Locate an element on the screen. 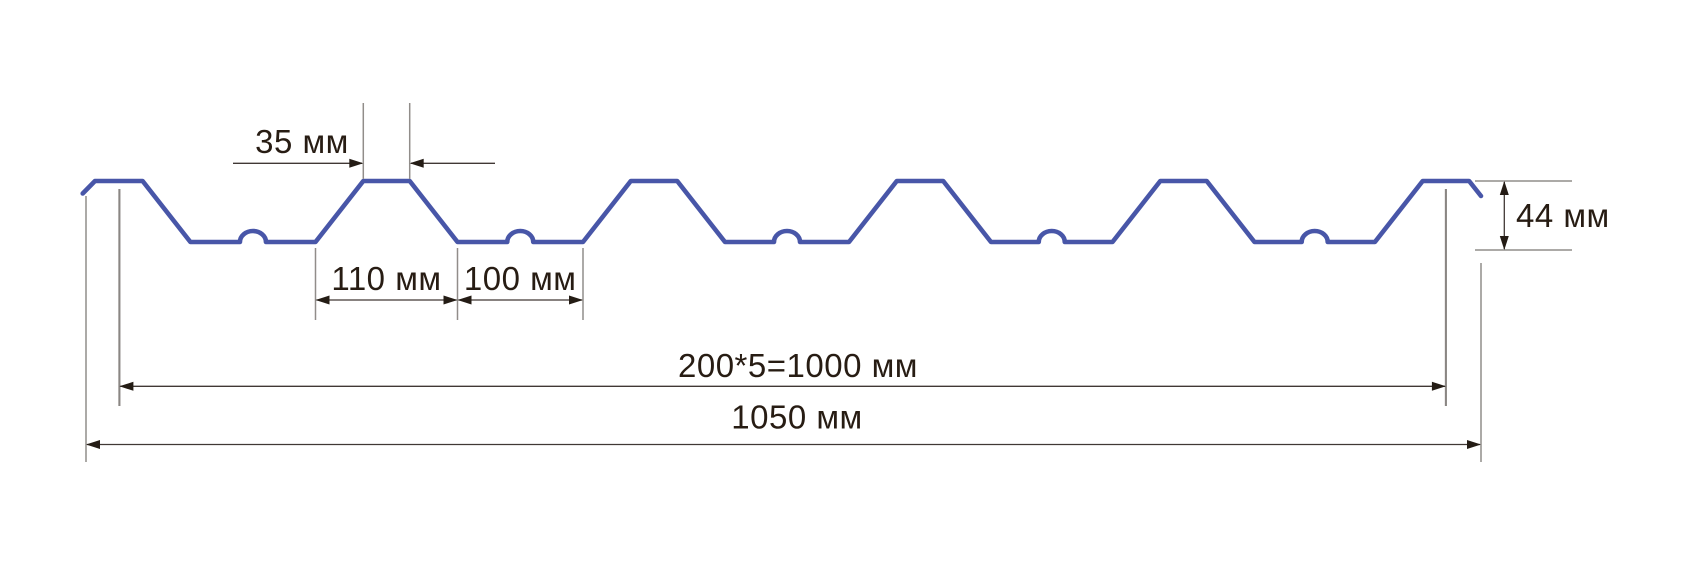 This screenshot has height=567, width=1700. height-arrowhead-up is located at coordinates (1504, 188).